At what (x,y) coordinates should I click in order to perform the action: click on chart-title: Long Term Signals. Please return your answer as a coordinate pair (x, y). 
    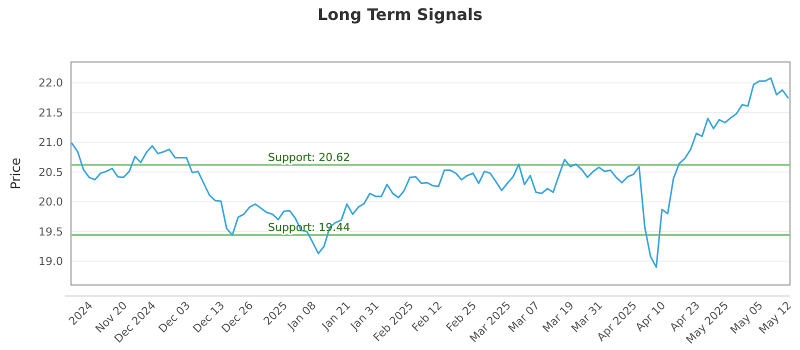
    Looking at the image, I should click on (400, 14).